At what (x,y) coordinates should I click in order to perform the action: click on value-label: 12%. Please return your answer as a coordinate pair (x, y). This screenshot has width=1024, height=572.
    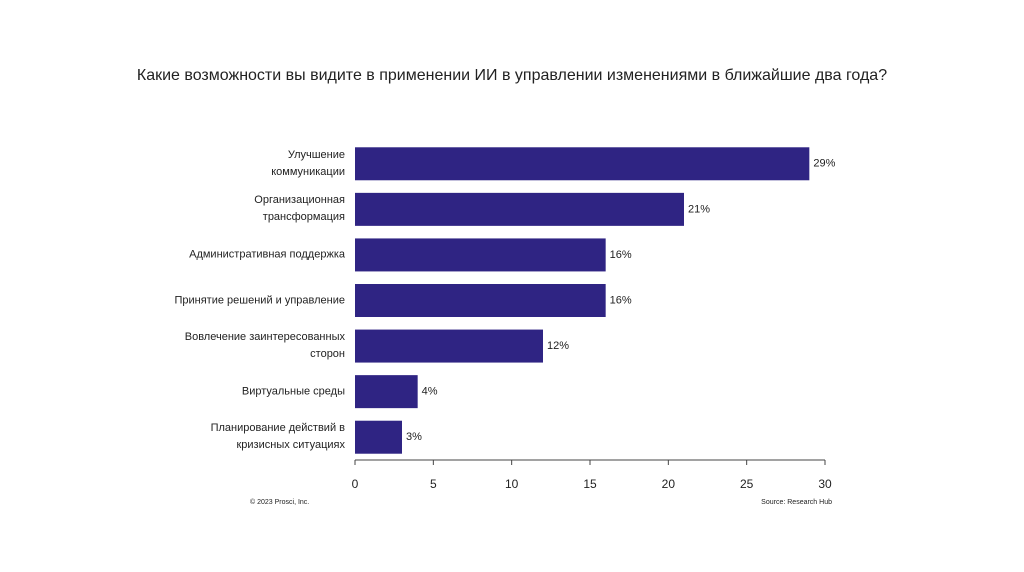
    Looking at the image, I should click on (558, 346).